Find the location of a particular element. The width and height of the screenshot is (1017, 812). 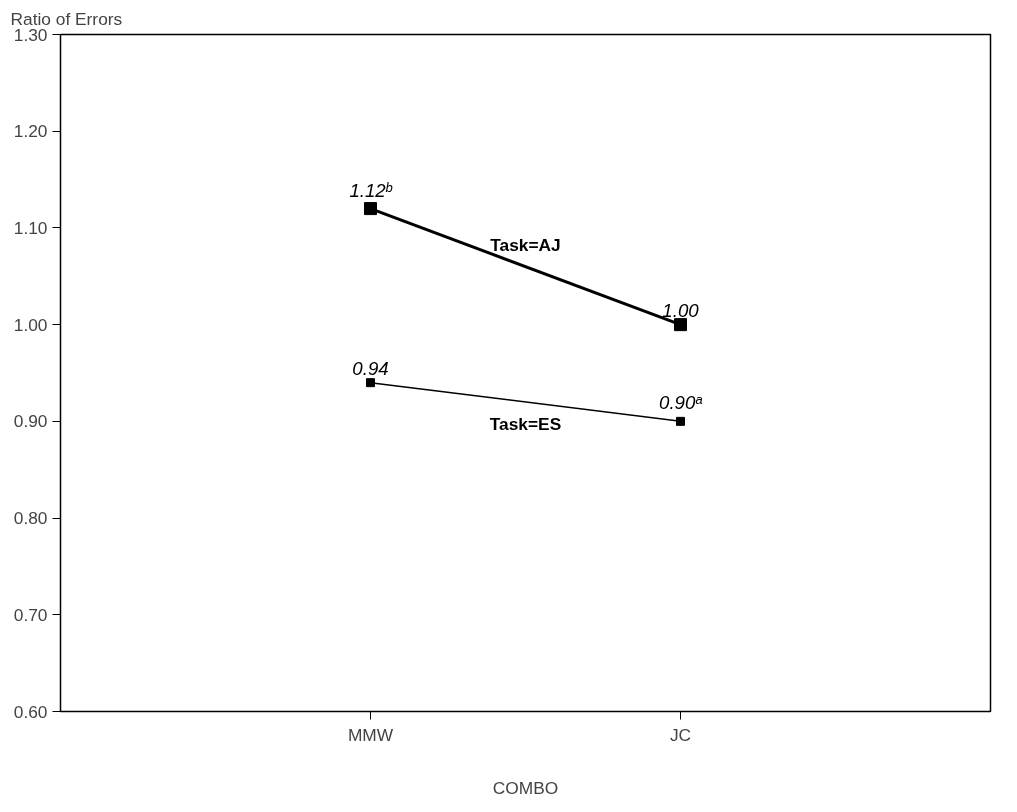

series-label: Task=AJ is located at coordinates (525, 244).